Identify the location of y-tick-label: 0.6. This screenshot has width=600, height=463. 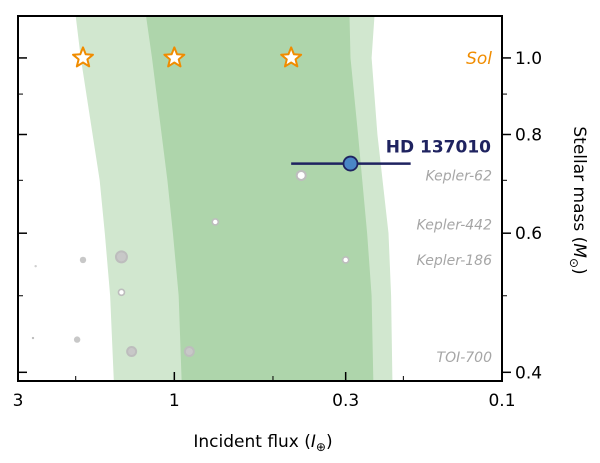
(528, 234).